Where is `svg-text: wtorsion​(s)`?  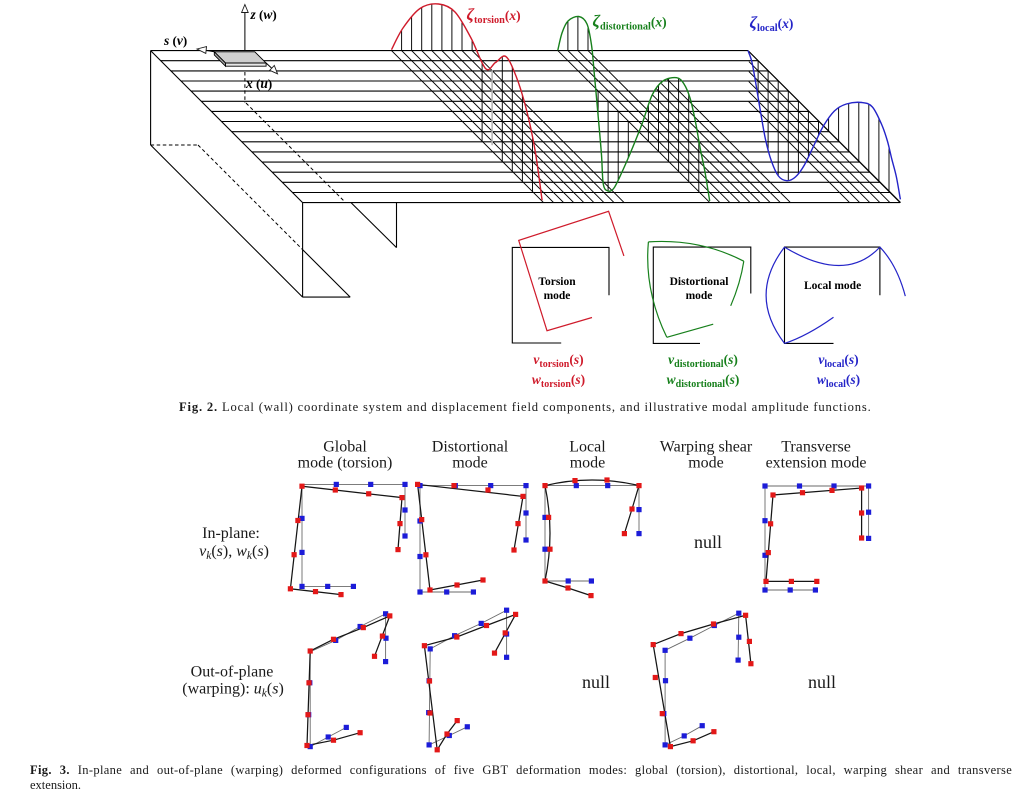
svg-text: wtorsion​(s) is located at coordinates (558, 381).